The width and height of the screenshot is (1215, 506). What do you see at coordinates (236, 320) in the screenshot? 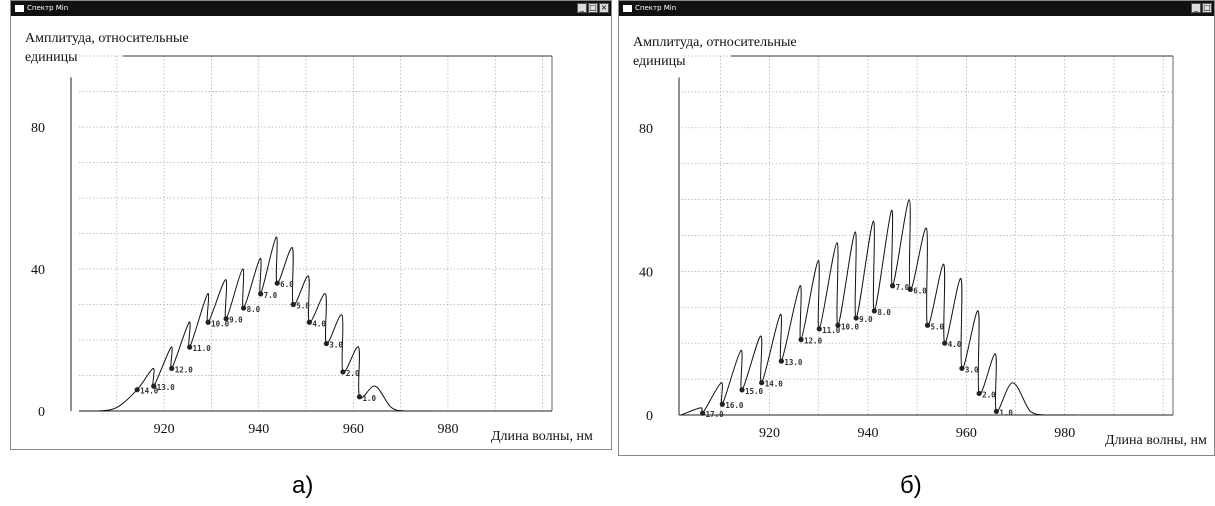
I see `data-point-label: 9.0` at bounding box center [236, 320].